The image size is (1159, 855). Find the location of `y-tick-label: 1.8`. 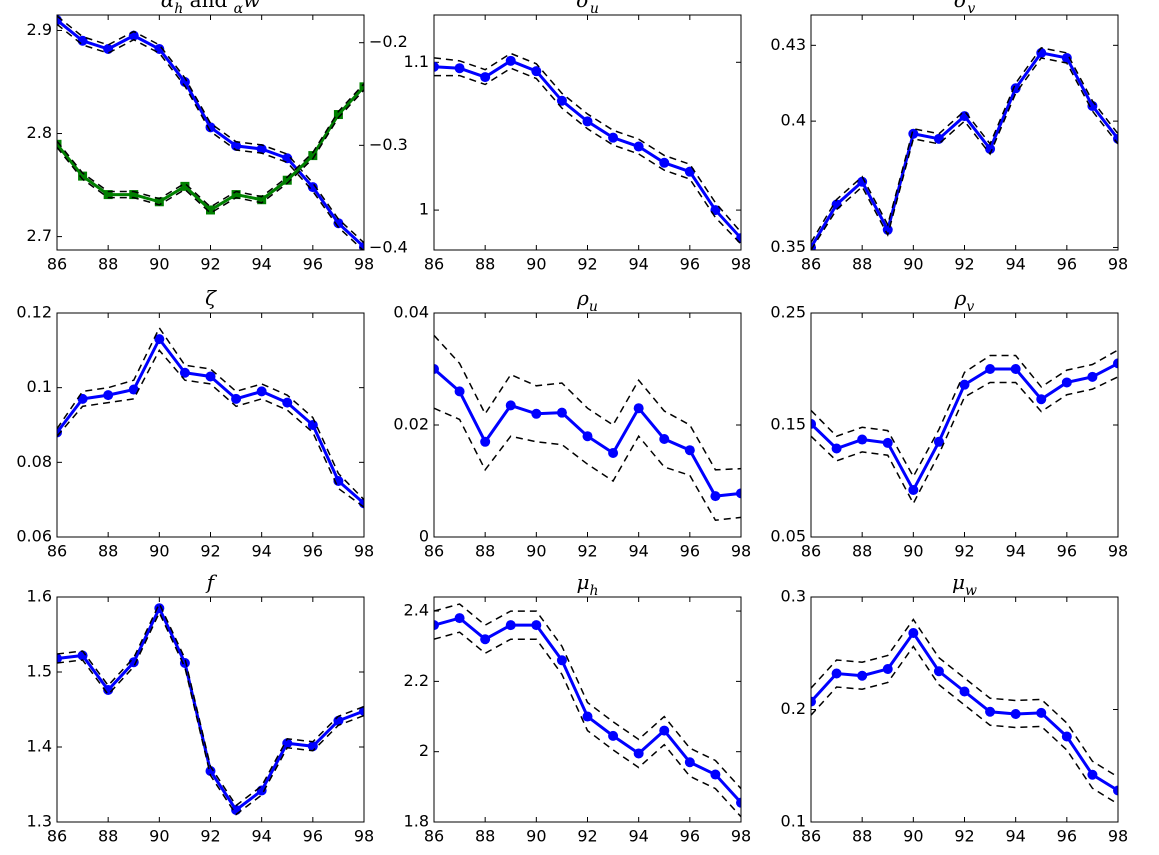

y-tick-label: 1.8 is located at coordinates (416, 821).